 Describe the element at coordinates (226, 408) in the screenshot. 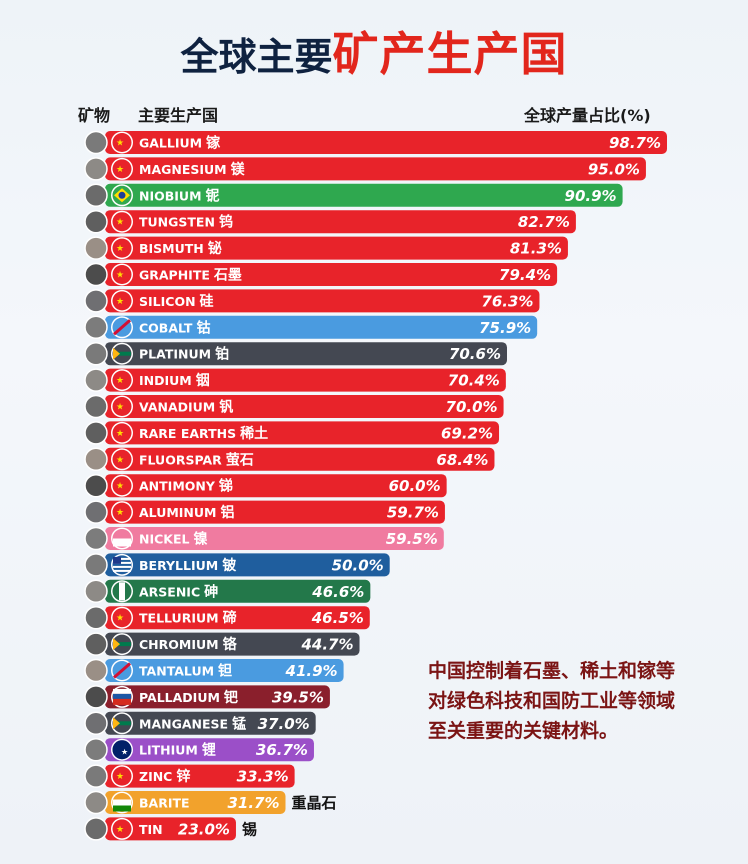

I see `category-cn: 钒` at that location.